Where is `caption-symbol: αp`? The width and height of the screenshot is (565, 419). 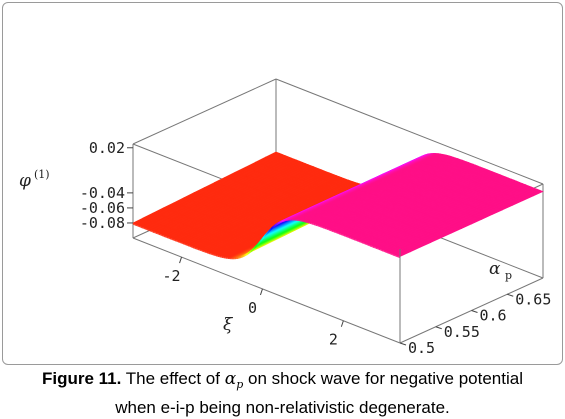
caption-symbol: αp is located at coordinates (234, 380).